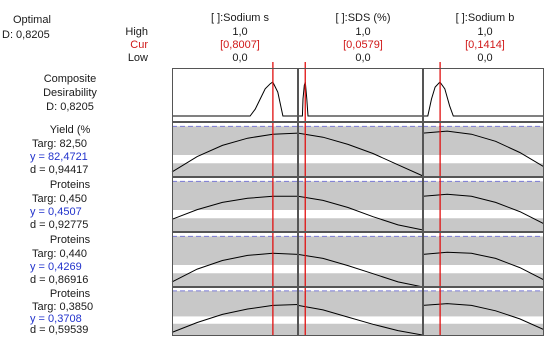 The width and height of the screenshot is (544, 337). Describe the element at coordinates (363, 18) in the screenshot. I see `factor-name: [ ]:SDS (%)` at that location.